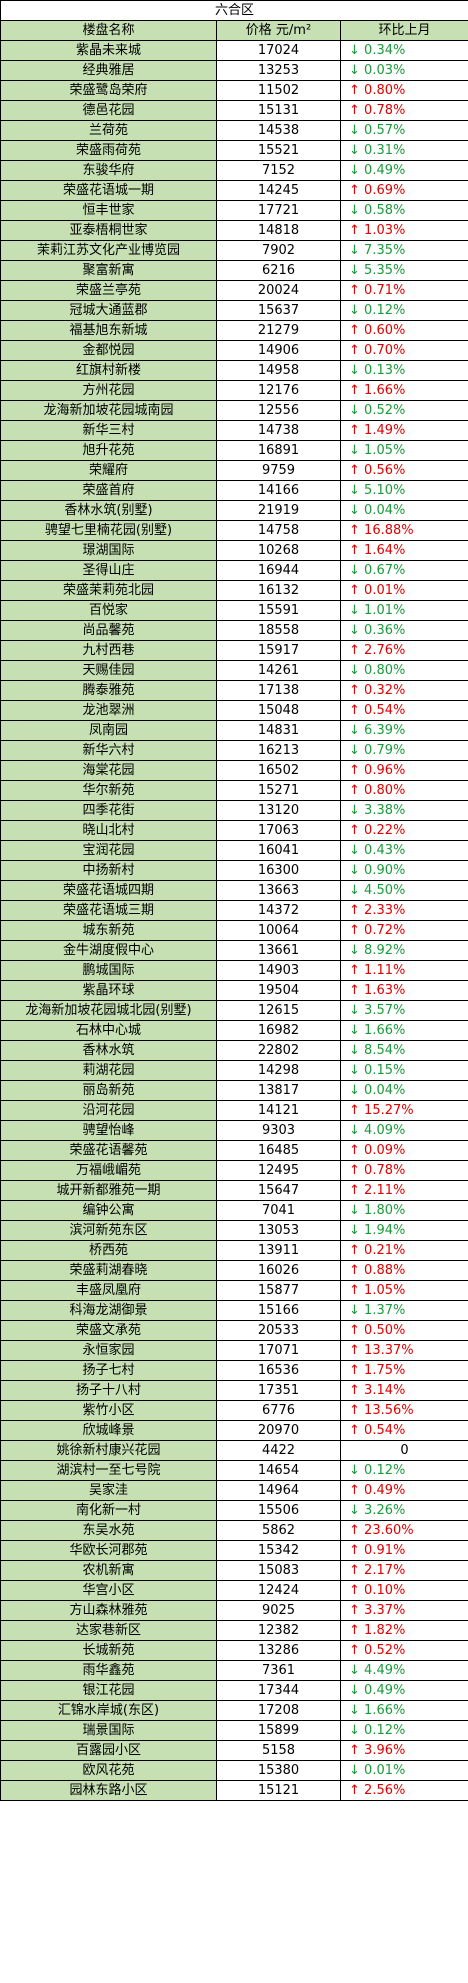 Image resolution: width=468 pixels, height=1983 pixels. What do you see at coordinates (234, 1130) in the screenshot?
I see `table-row: 骋望怡峰 9303 ↓ 4.09%` at bounding box center [234, 1130].